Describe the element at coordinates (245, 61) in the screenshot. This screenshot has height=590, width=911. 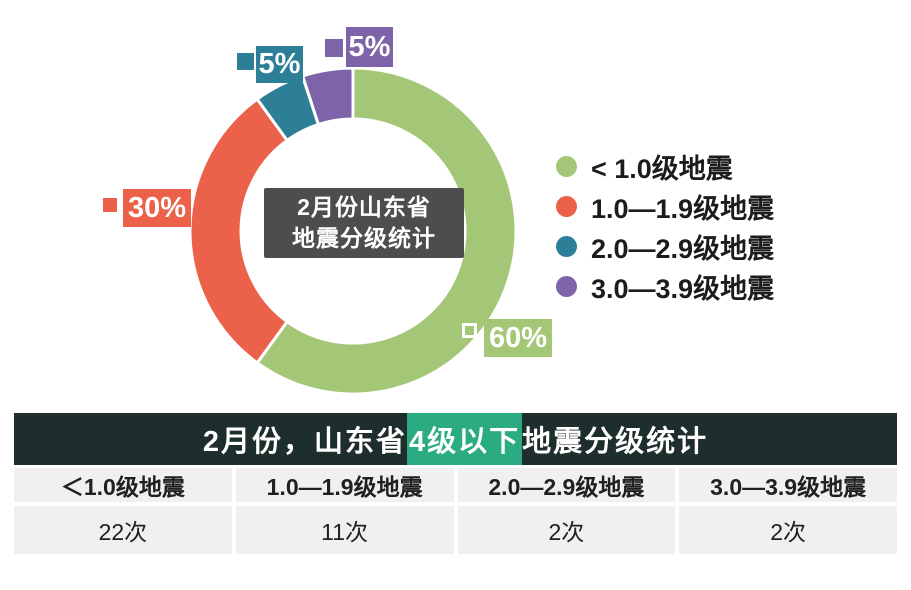
I see `callout-marker-square-teal` at that location.